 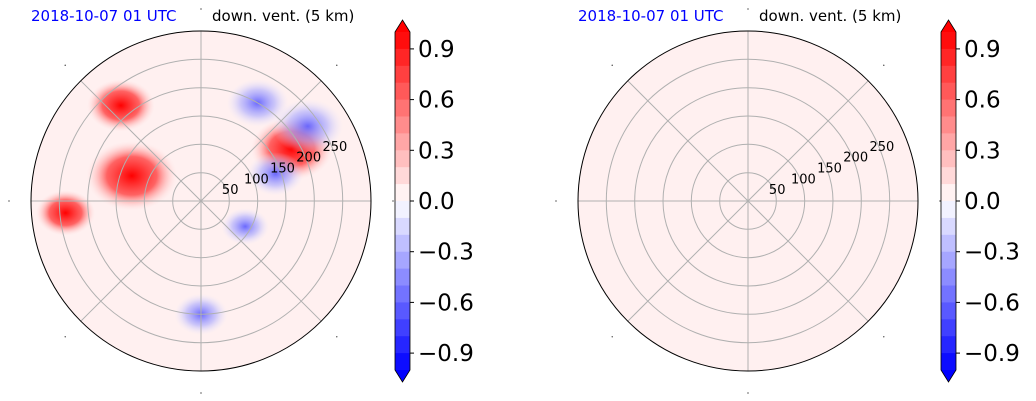 What do you see at coordinates (104, 16) in the screenshot?
I see `panel-left-date-title: 2018-10-07 01 UTC` at bounding box center [104, 16].